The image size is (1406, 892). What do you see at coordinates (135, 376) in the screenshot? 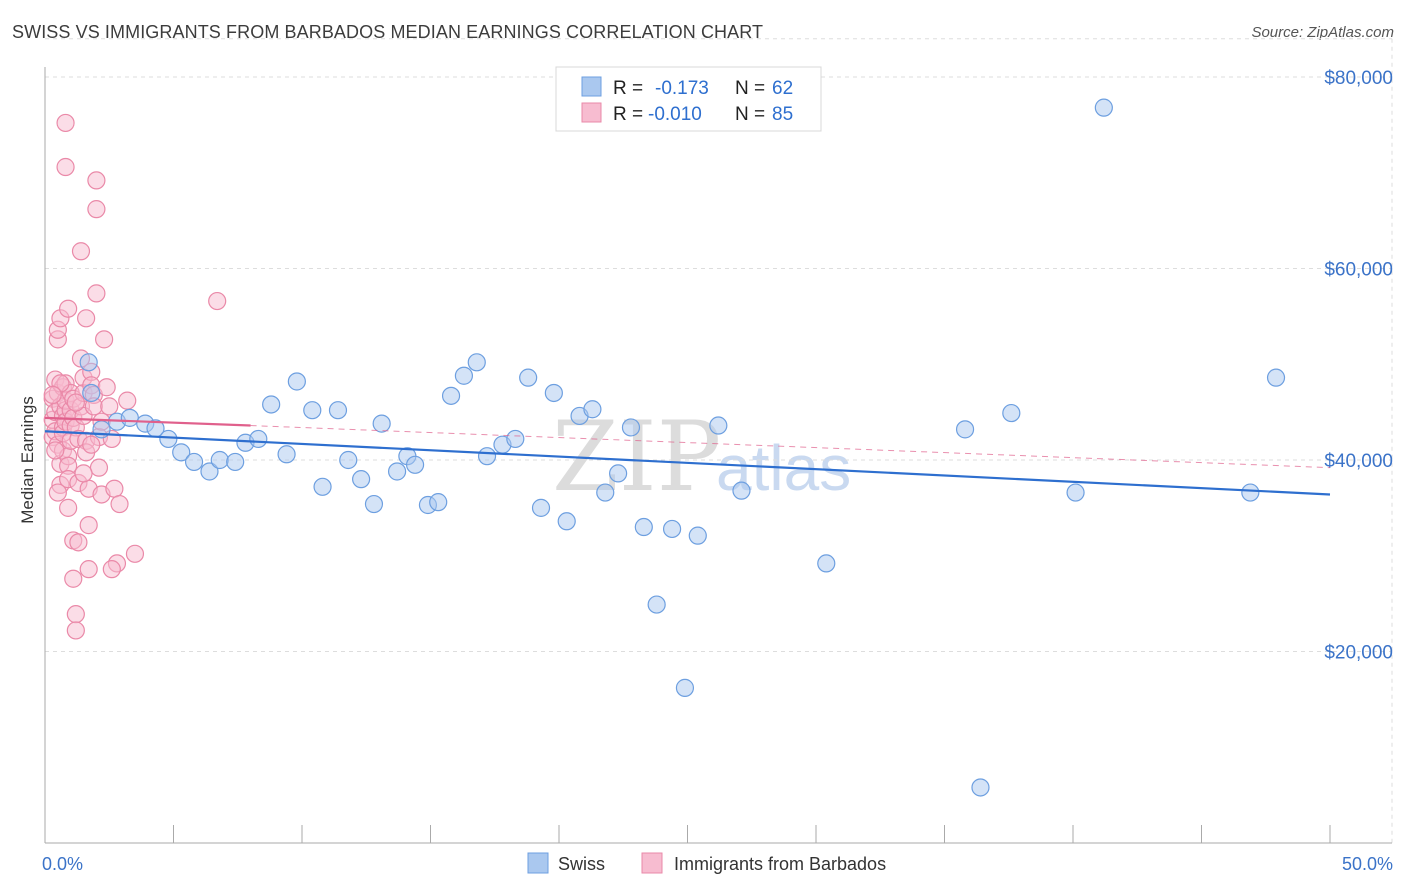
I see `barbados-points` at bounding box center [135, 376].